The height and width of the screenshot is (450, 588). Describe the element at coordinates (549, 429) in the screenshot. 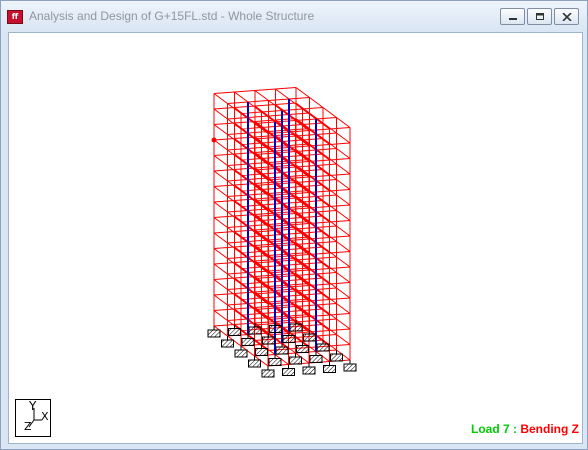

I see `load-case-result-type: Bending Z` at that location.